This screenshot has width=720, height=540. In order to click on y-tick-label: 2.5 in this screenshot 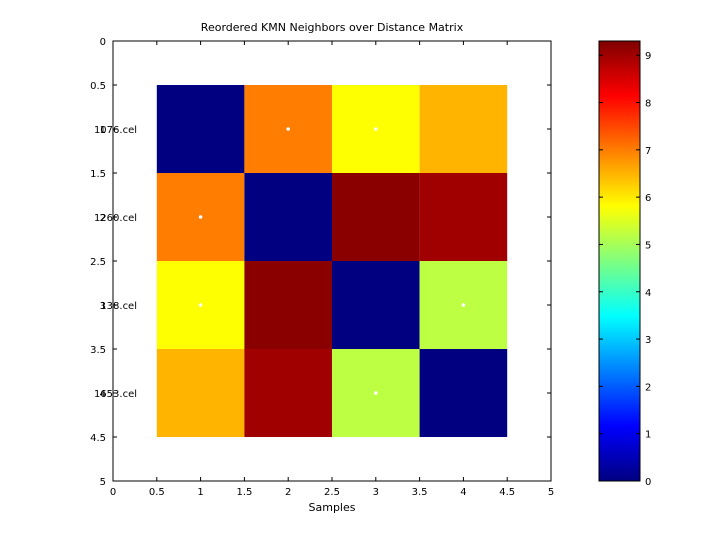, I will do `click(98, 262)`.